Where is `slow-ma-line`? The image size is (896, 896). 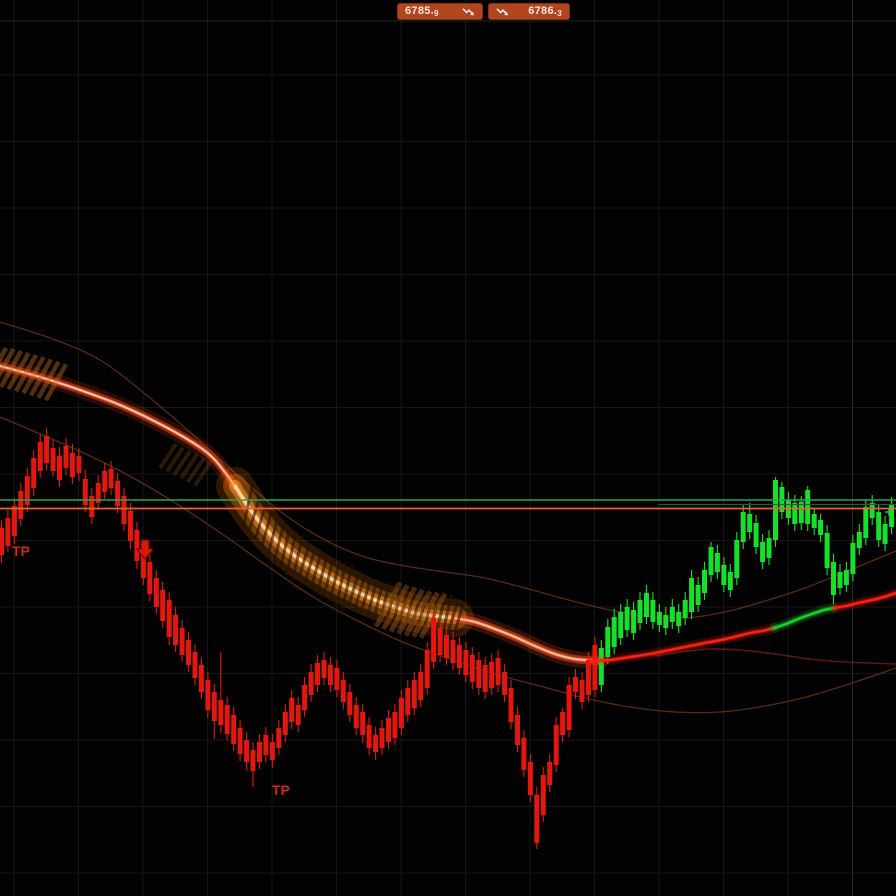
slow-ma-line is located at coordinates (775, 656).